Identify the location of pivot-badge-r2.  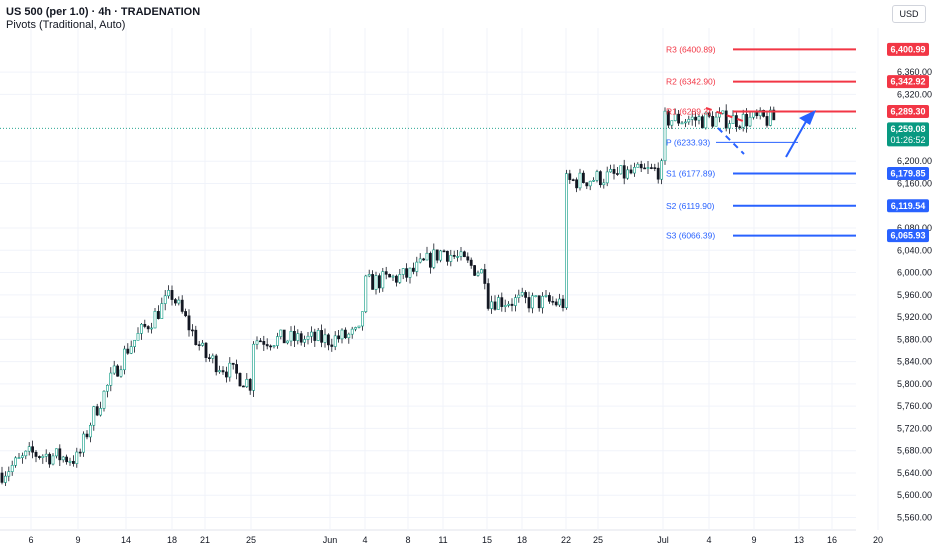
(908, 82).